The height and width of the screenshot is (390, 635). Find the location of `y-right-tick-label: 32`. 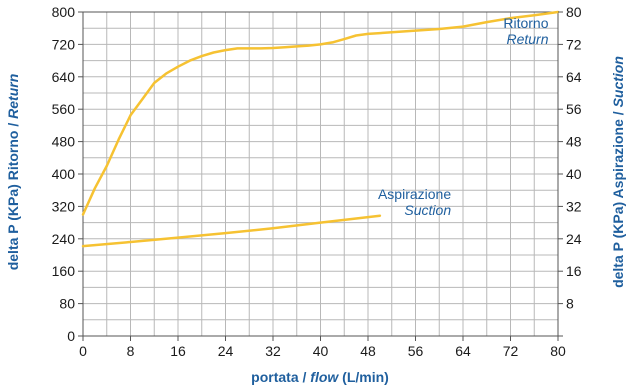

y-right-tick-label: 32 is located at coordinates (574, 206).